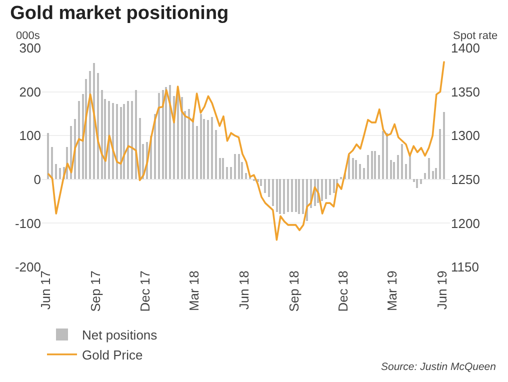  Describe the element at coordinates (392, 291) in the screenshot. I see `x-tick-label: Mar 19` at that location.